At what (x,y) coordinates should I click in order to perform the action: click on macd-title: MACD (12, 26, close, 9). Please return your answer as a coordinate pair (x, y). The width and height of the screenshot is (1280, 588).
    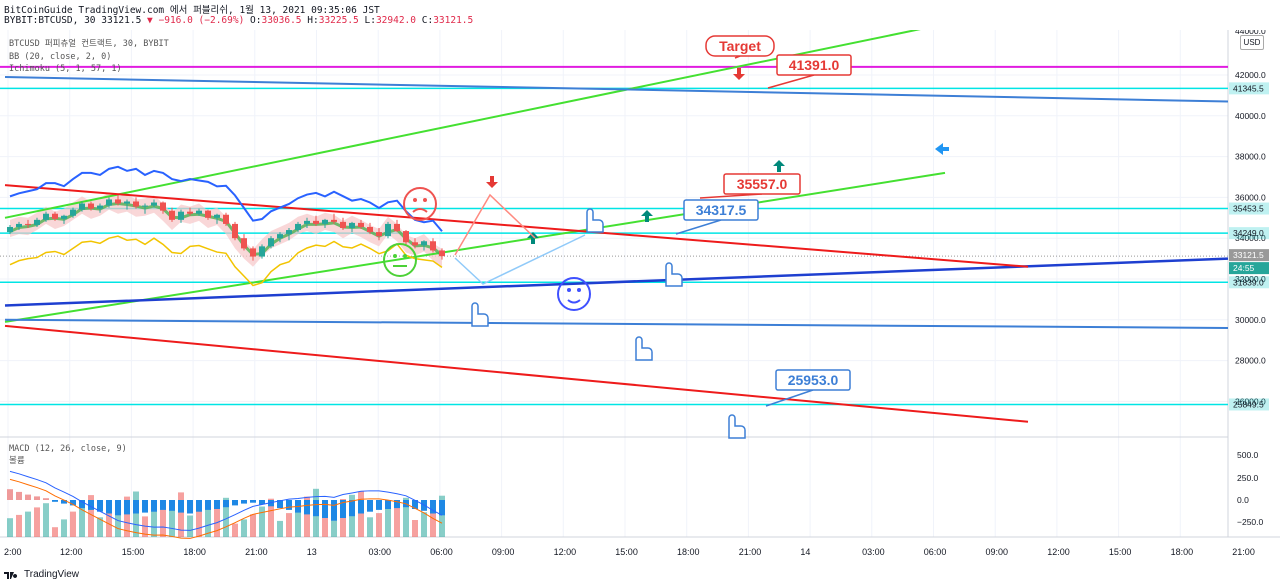
    Looking at the image, I should click on (68, 449).